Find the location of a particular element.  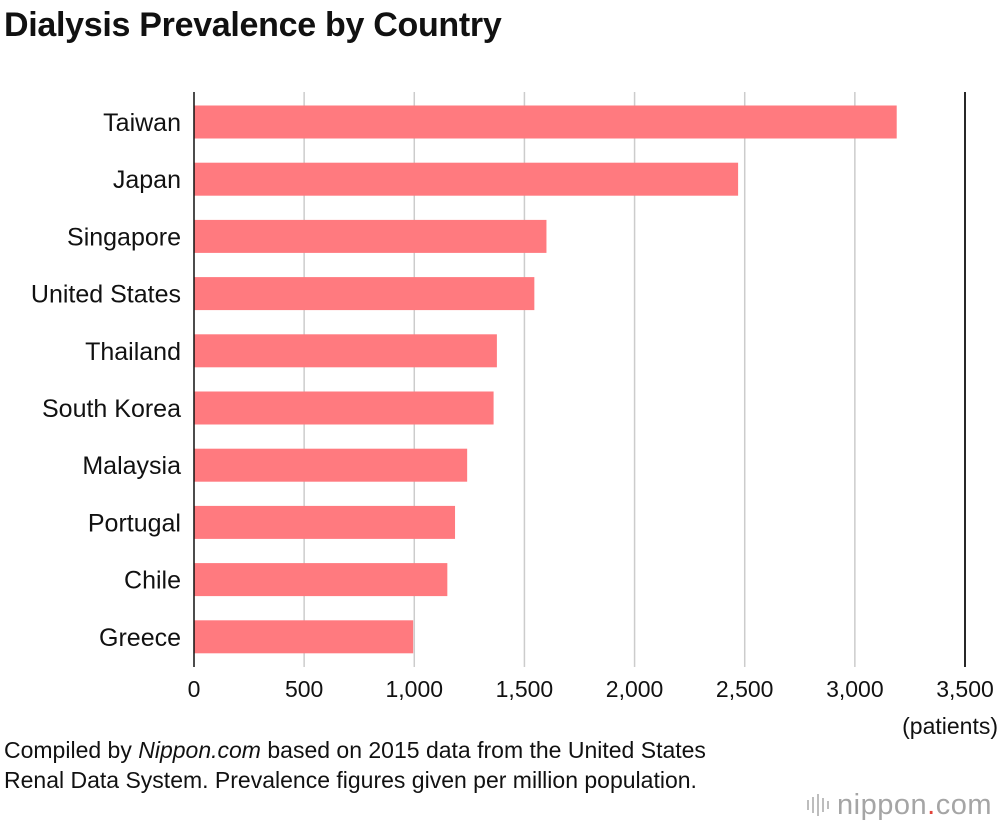

nippon-logo: nippon.com is located at coordinates (899, 805).